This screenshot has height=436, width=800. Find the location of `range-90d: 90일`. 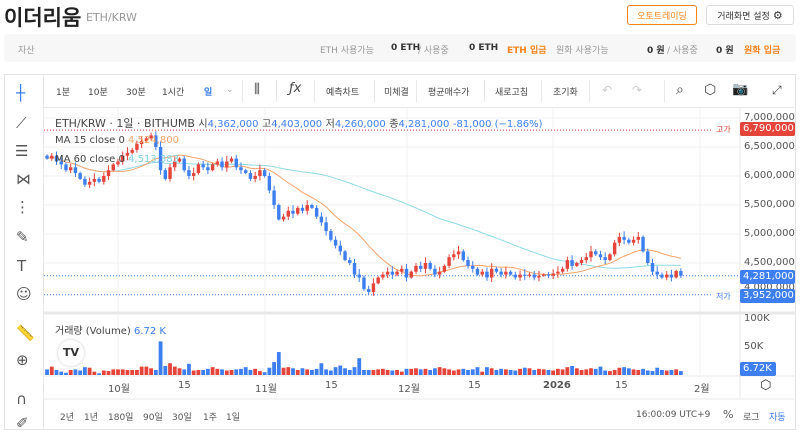

range-90d: 90일 is located at coordinates (153, 418).